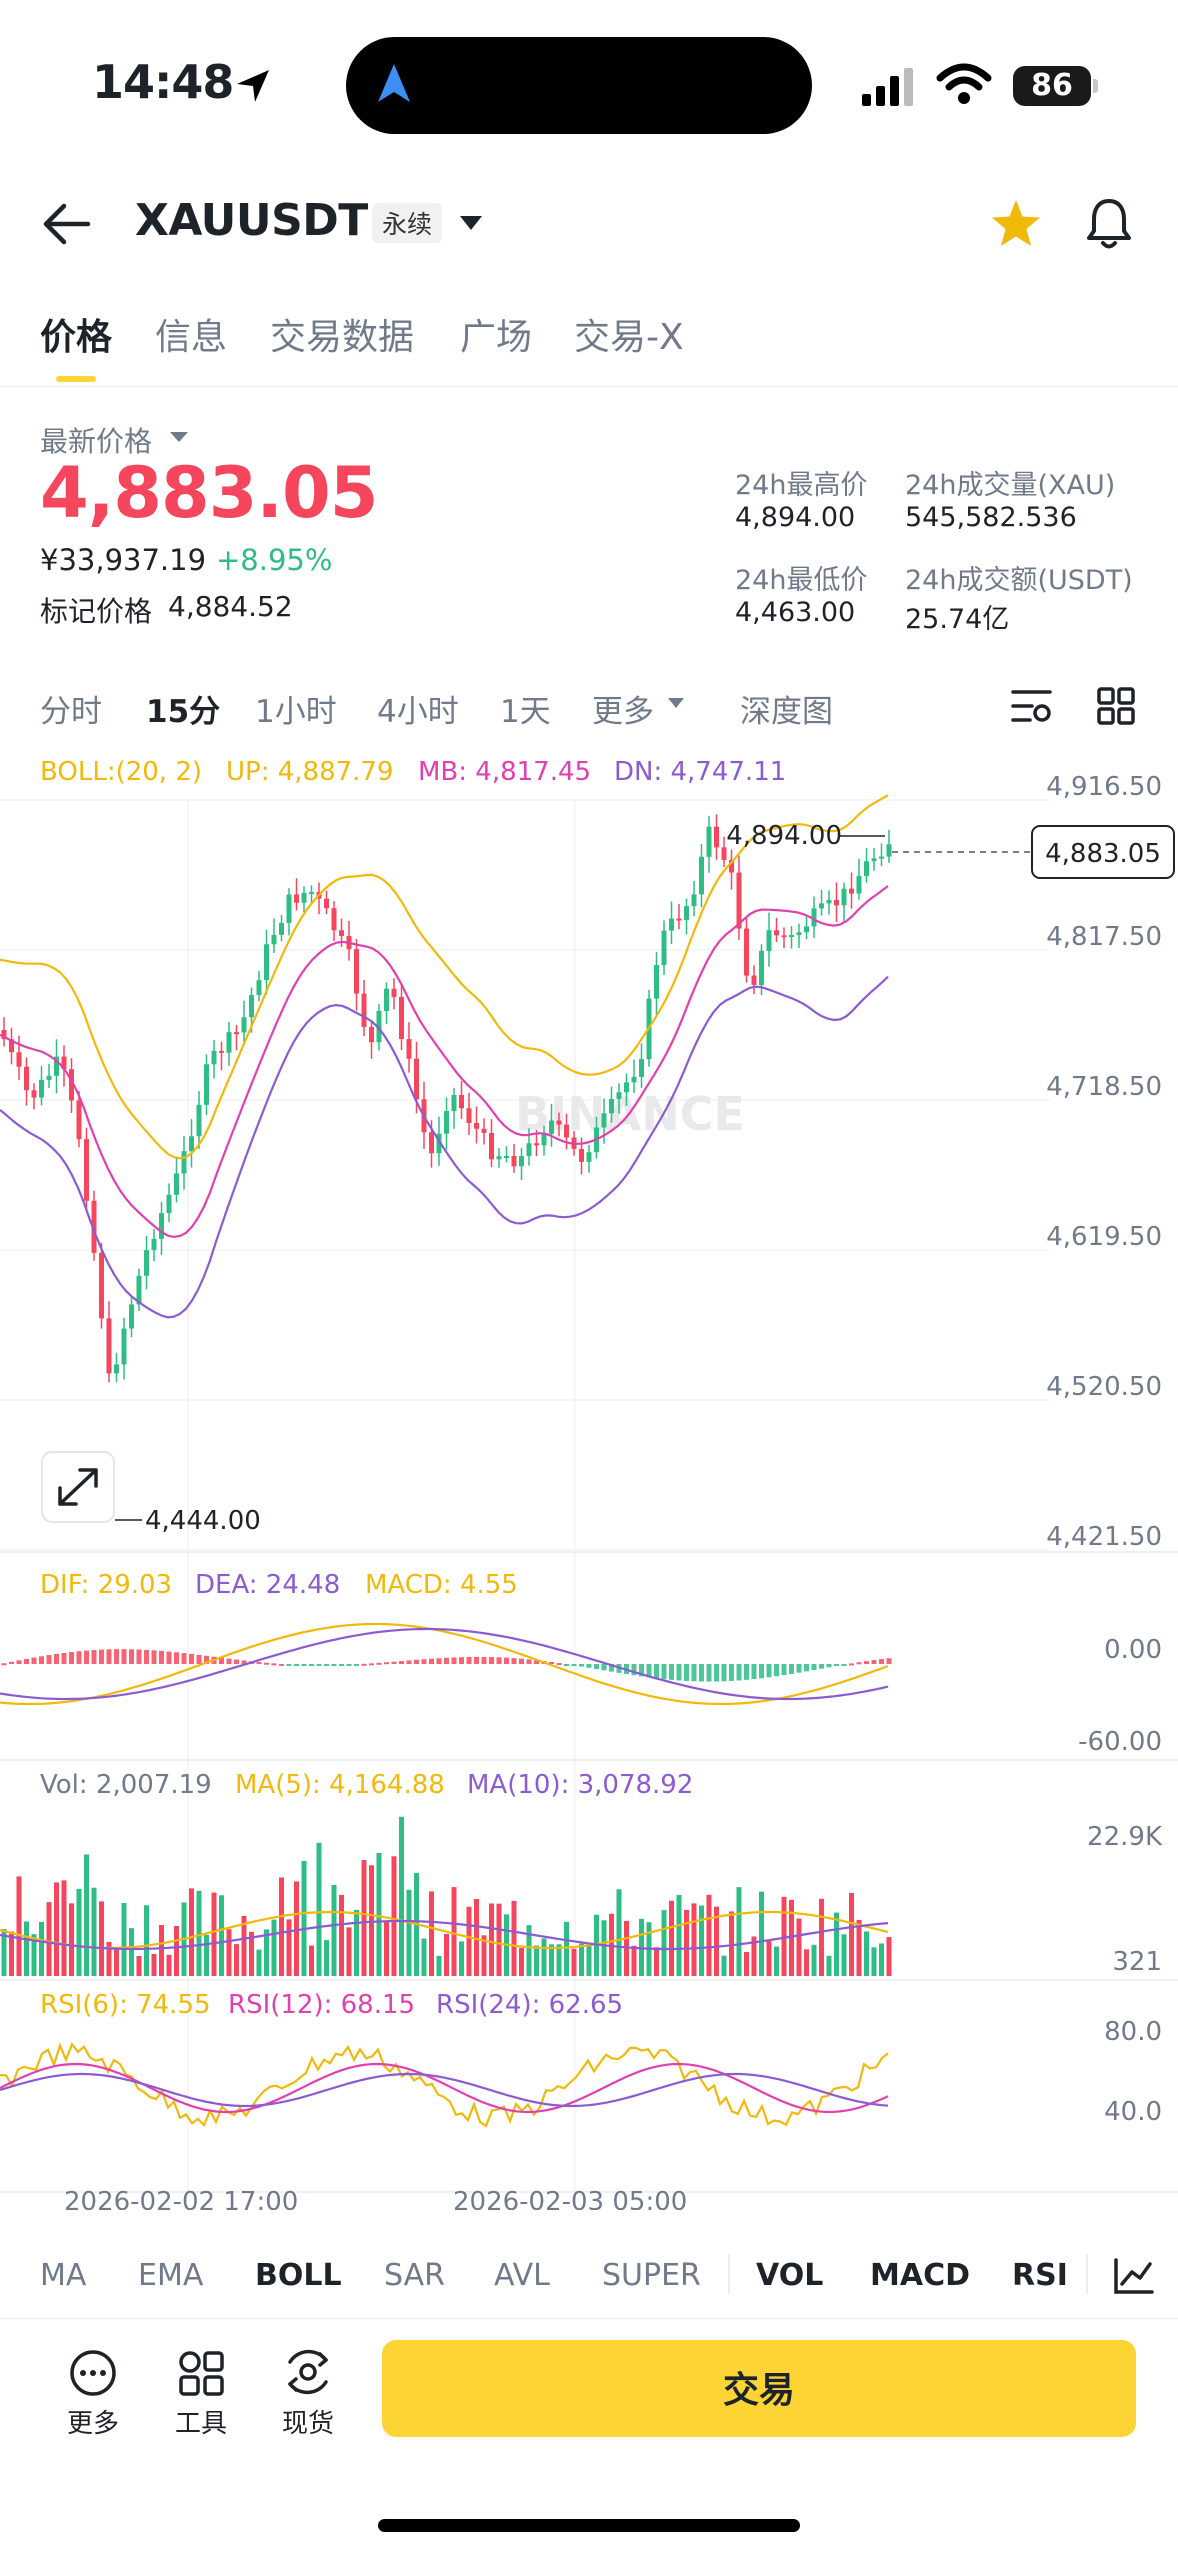  What do you see at coordinates (296, 712) in the screenshot?
I see `timeframe-1h: 1小时` at bounding box center [296, 712].